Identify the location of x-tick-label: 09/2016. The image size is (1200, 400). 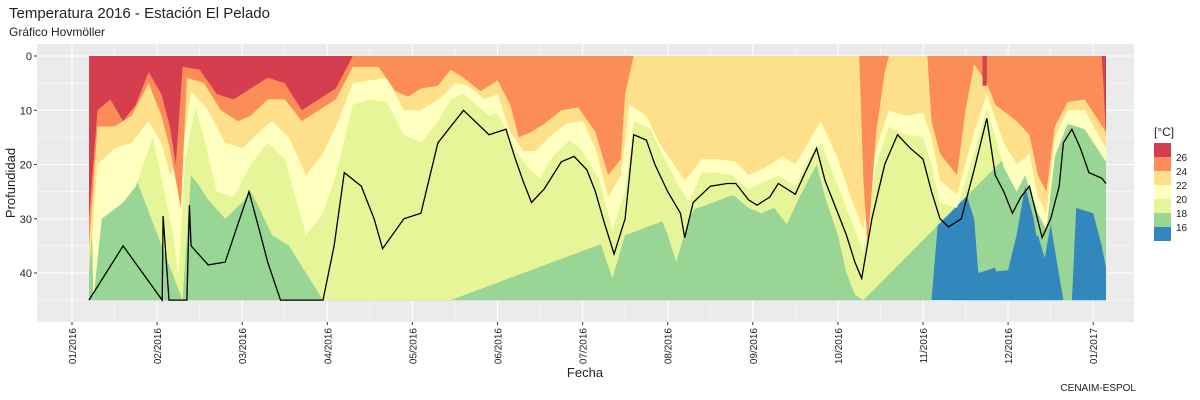
(754, 346).